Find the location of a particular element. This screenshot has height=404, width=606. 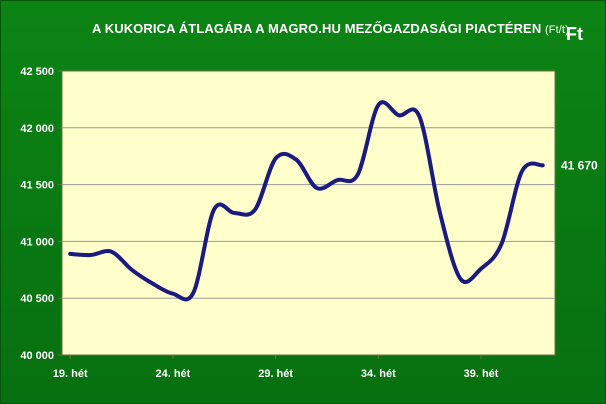

y-tick-label: 41 000 is located at coordinates (37, 242).